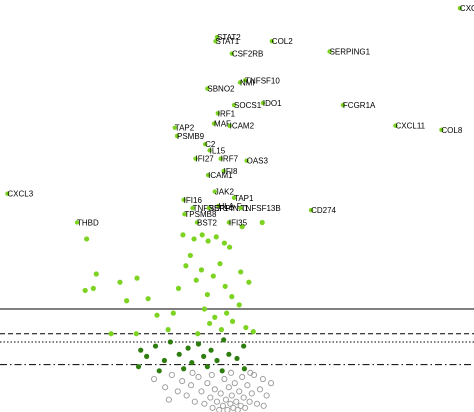 This screenshot has height=412, width=474. What do you see at coordinates (451, 130) in the screenshot?
I see `gene-label: COL8` at bounding box center [451, 130].